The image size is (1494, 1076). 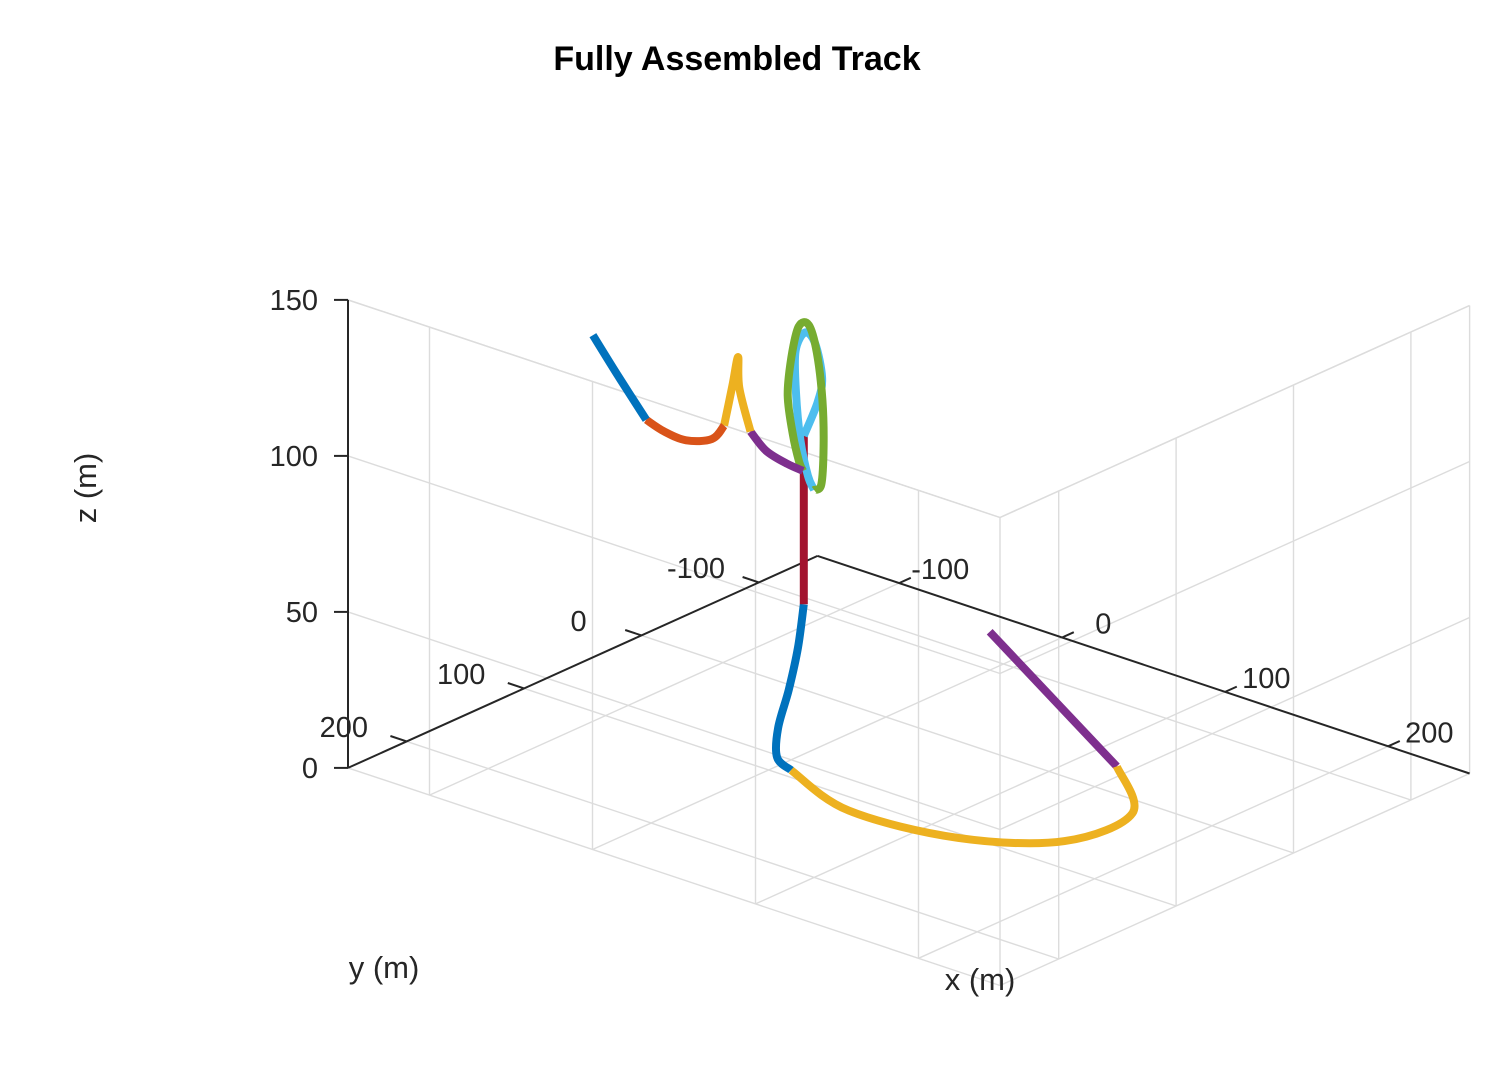 What do you see at coordinates (344, 728) in the screenshot?
I see `y-tick-label: 200` at bounding box center [344, 728].